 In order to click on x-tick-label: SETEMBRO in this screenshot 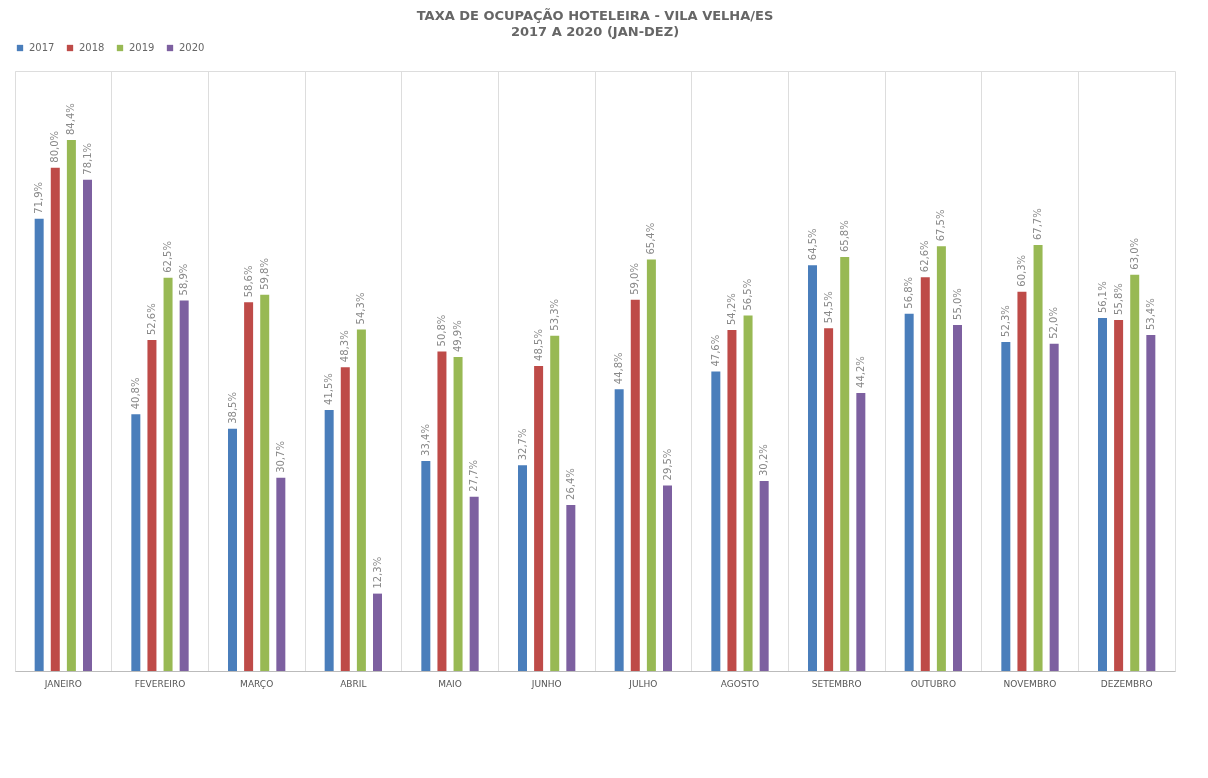, I will do `click(836, 683)`.